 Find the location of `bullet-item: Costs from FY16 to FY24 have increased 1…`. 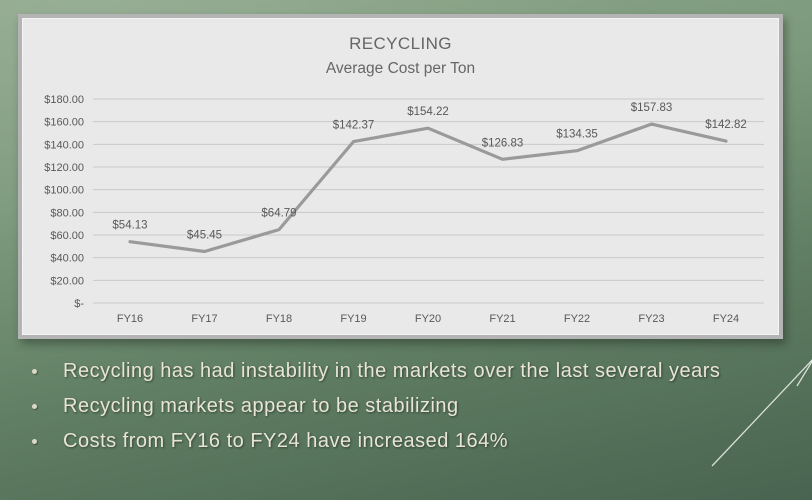

bullet-item: Costs from FY16 to FY24 have increased 1… is located at coordinates (409, 441).